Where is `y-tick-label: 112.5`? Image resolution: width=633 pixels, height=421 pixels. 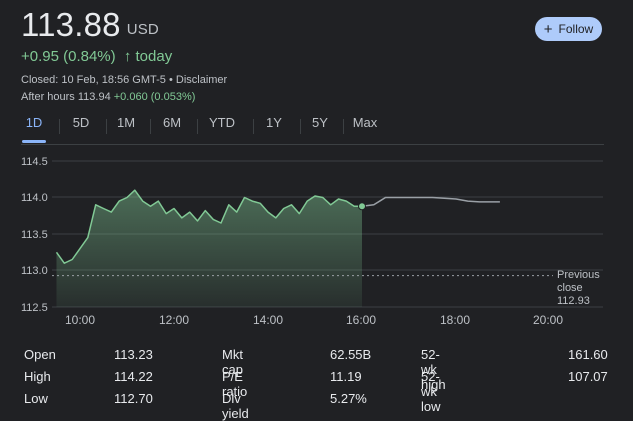 y-tick-label: 112.5 is located at coordinates (34, 308).